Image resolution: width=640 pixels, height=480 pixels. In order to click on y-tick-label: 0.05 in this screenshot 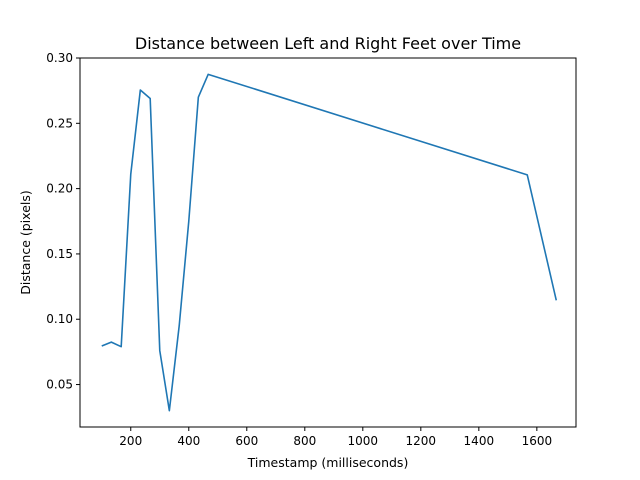, I will do `click(59, 385)`.